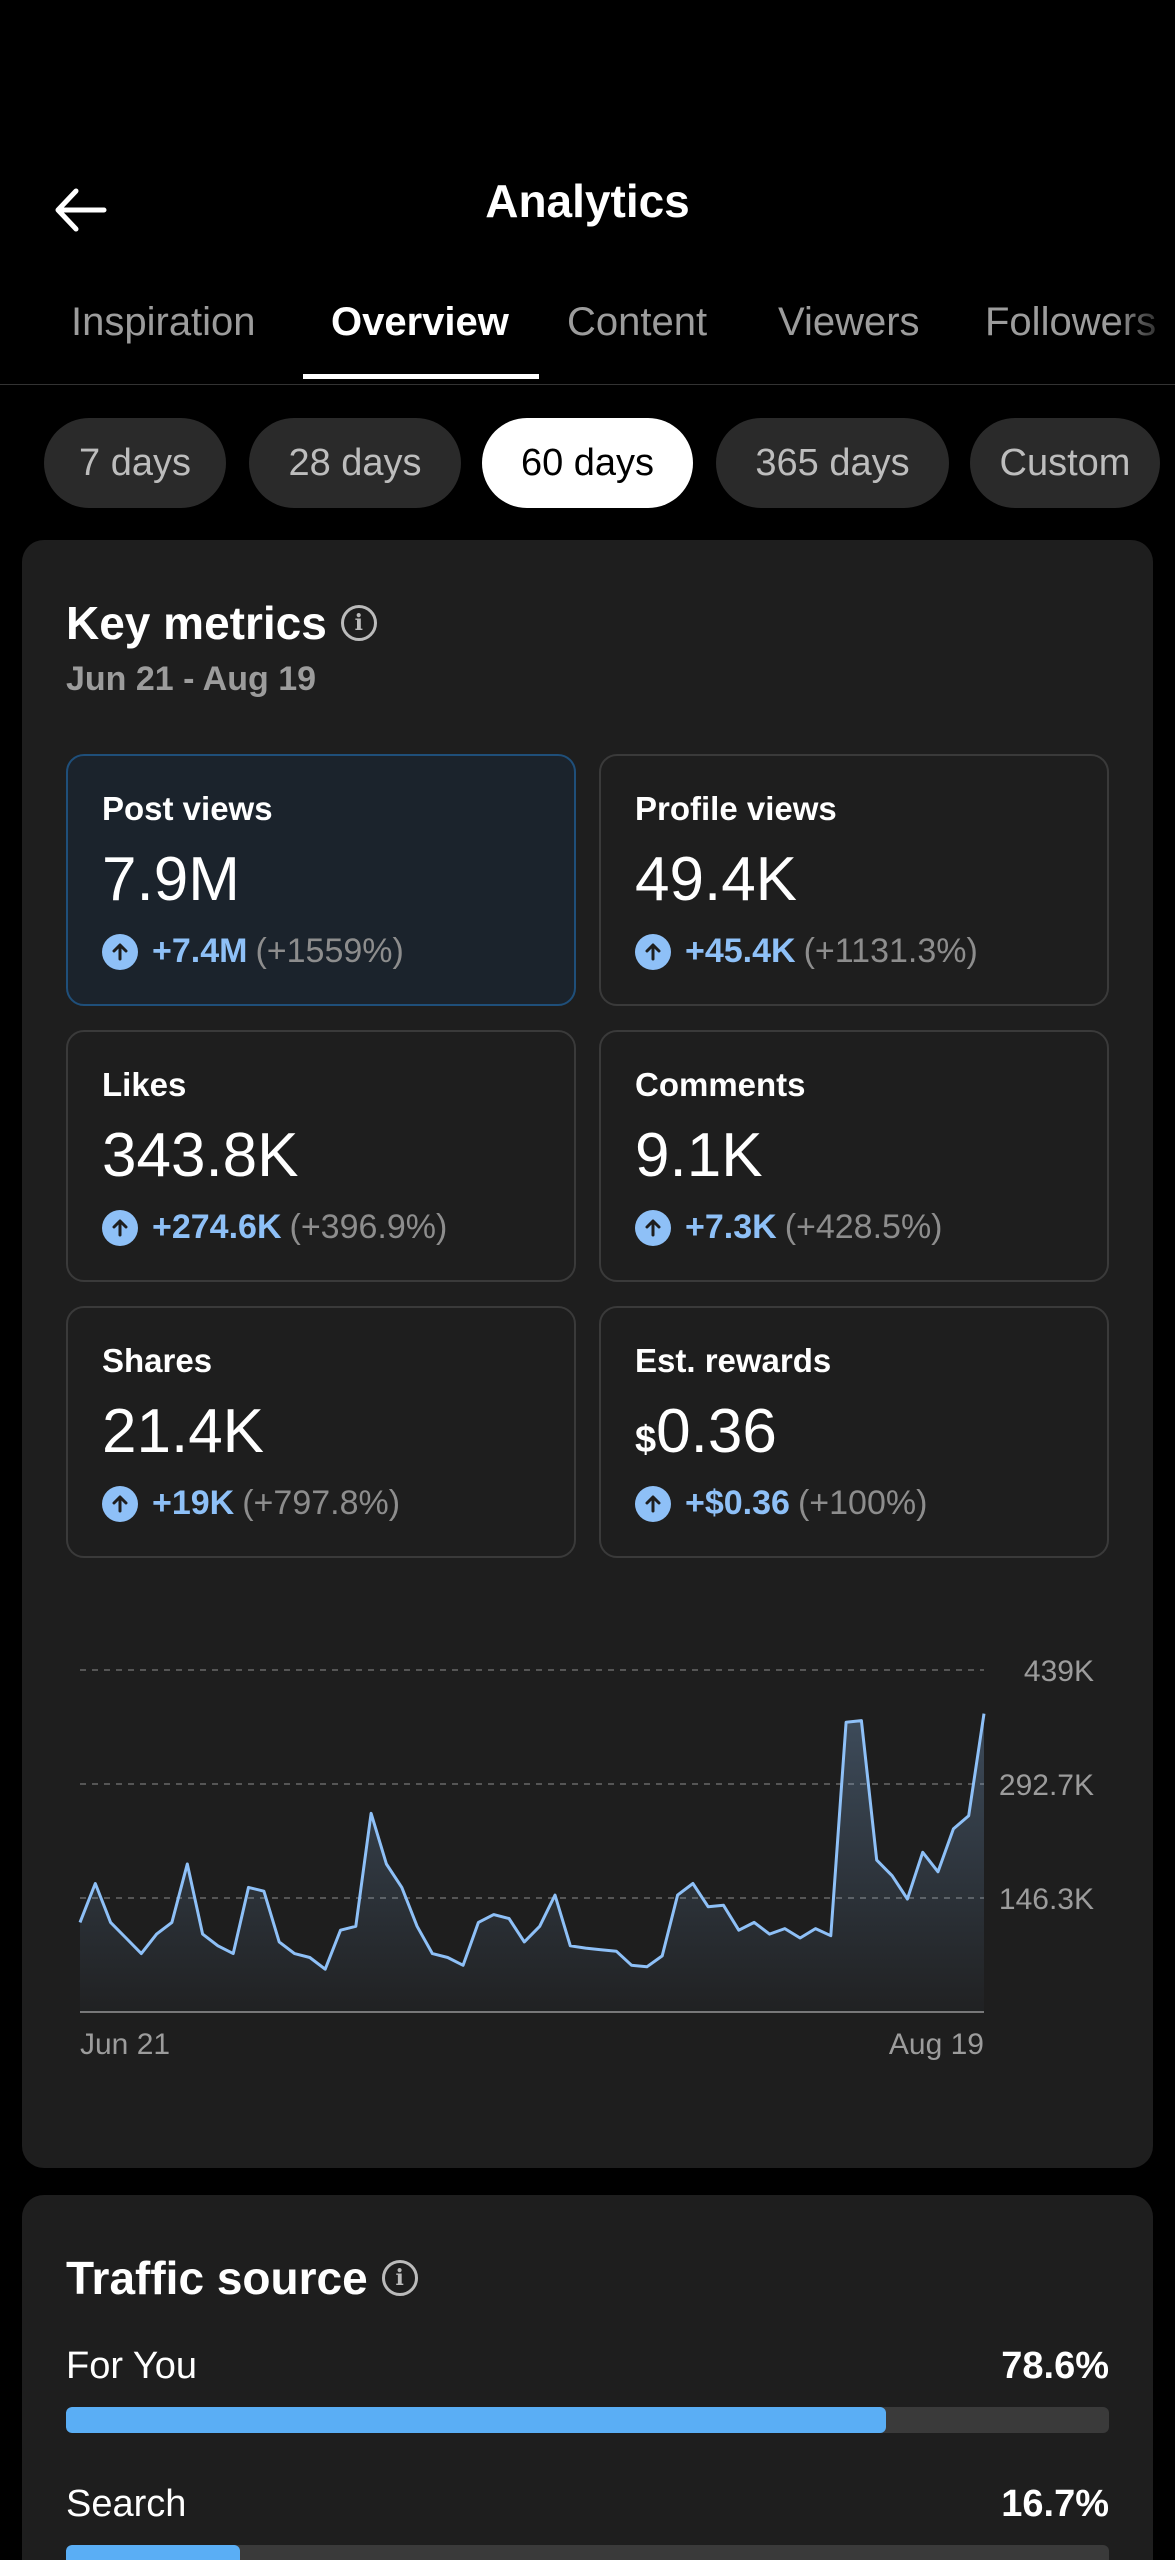 Image resolution: width=1175 pixels, height=2560 pixels. Describe the element at coordinates (131, 2366) in the screenshot. I see `traffic-source-name: For You` at that location.